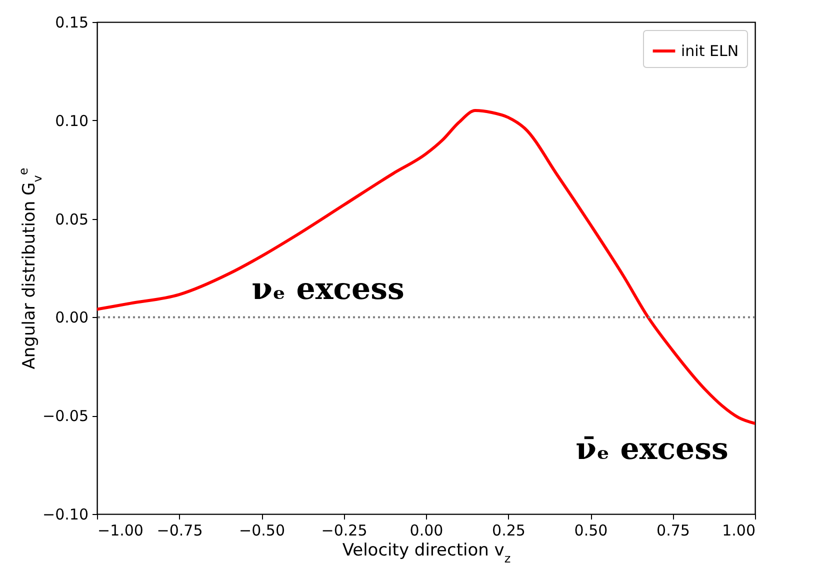  What do you see at coordinates (426, 553) in the screenshot?
I see `x-axis-title: Velocity direction v$_{z}$` at bounding box center [426, 553].